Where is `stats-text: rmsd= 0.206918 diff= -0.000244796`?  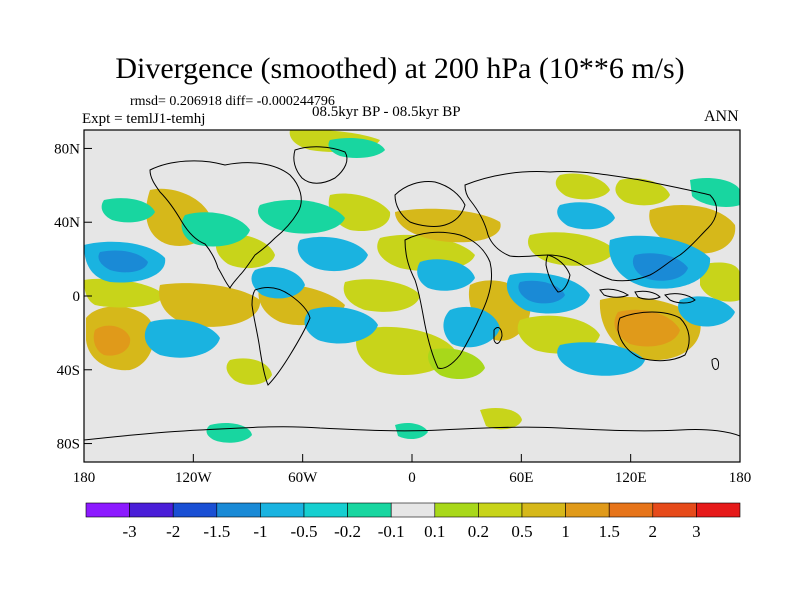
stats-text: rmsd= 0.206918 diff= -0.000244796 is located at coordinates (232, 101).